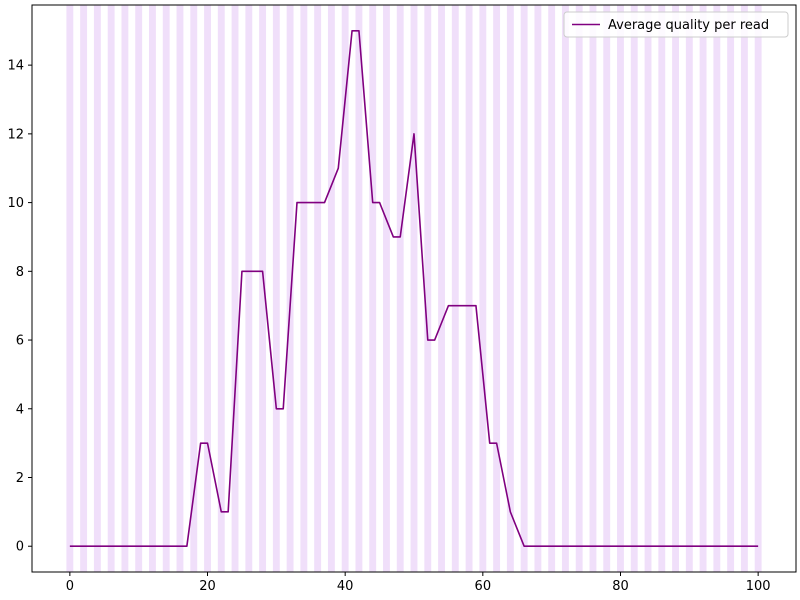 Image resolution: width=800 pixels, height=600 pixels. I want to click on legend: Average quality per read, so click(676, 24).